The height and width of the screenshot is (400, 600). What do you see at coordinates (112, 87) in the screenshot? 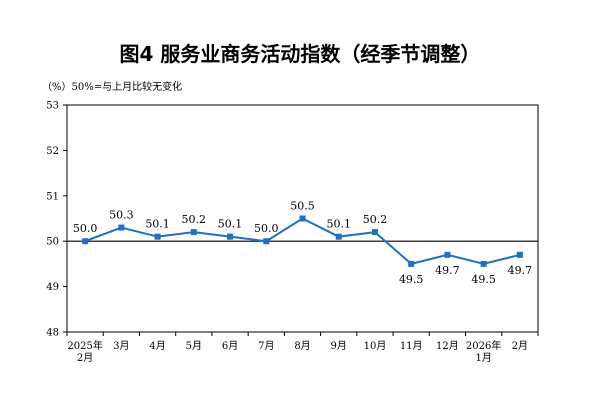
I see `unit-note: （%）50%=与上月比较无变化` at bounding box center [112, 87].